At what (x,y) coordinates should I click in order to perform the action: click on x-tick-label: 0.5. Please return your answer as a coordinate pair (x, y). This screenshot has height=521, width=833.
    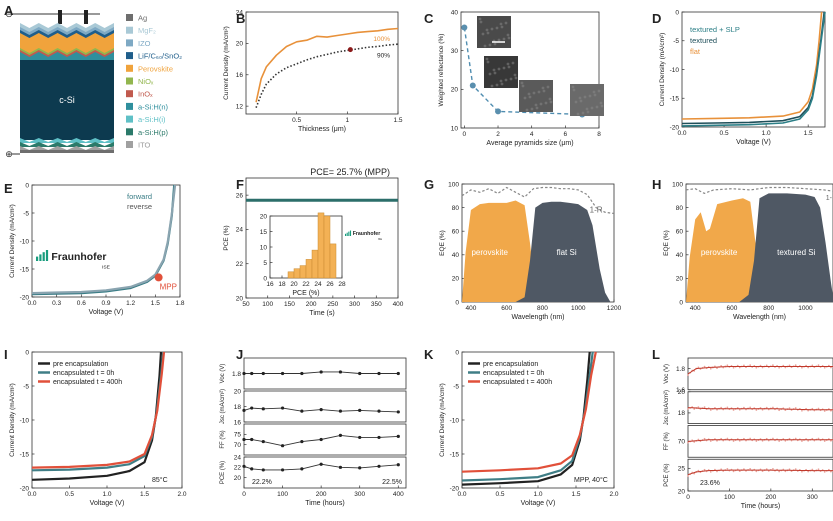
    Looking at the image, I should click on (69, 494).